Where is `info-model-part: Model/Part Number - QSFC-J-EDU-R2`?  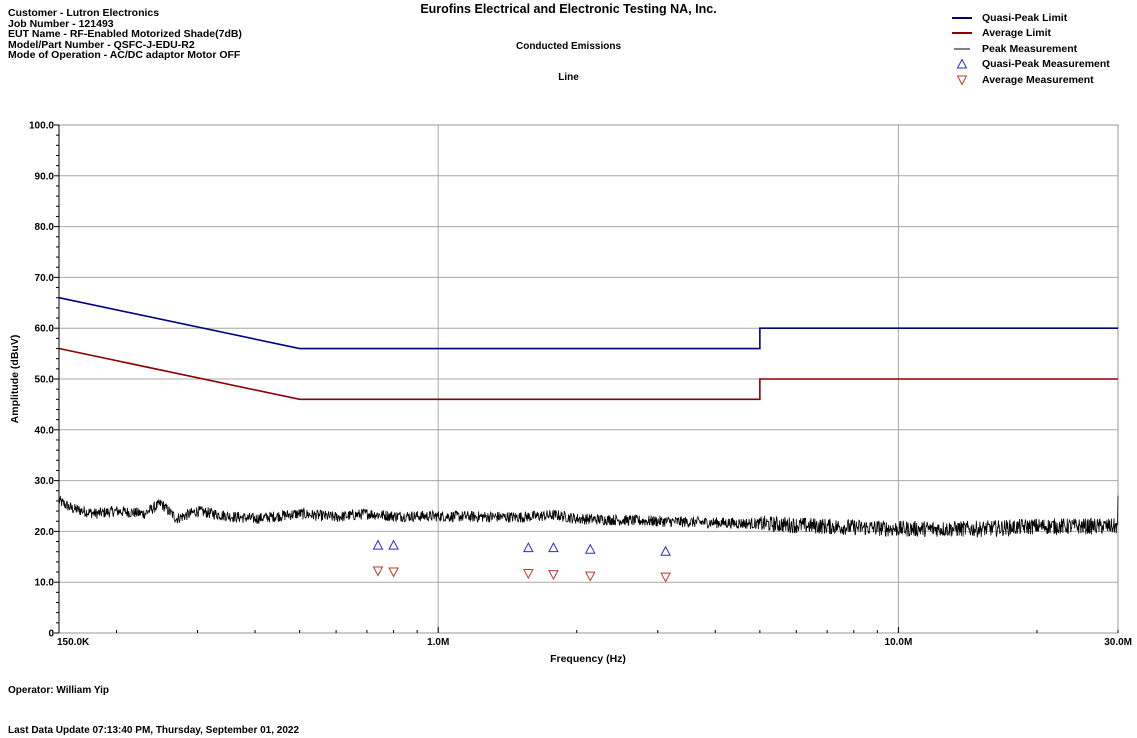 info-model-part: Model/Part Number - QSFC-J-EDU-R2 is located at coordinates (101, 44).